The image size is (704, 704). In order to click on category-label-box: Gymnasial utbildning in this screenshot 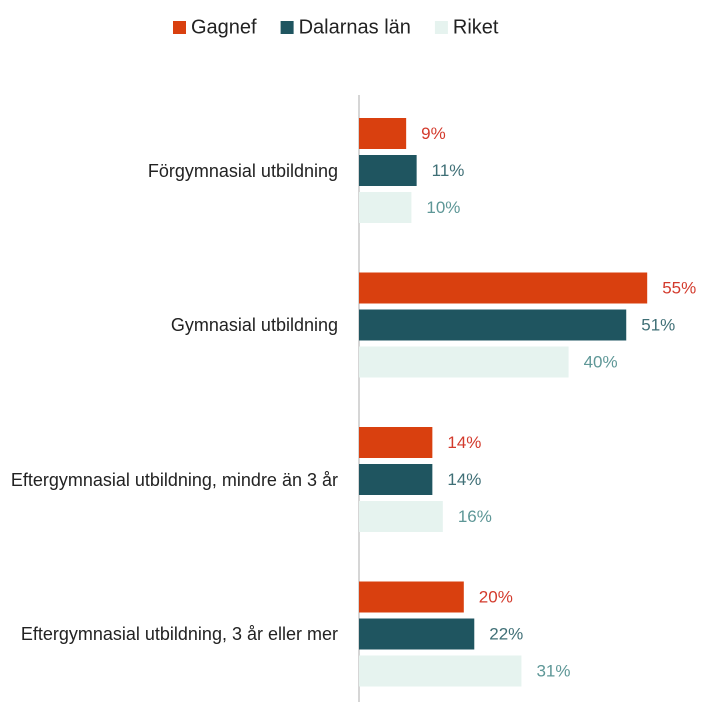, I will do `click(254, 325)`.